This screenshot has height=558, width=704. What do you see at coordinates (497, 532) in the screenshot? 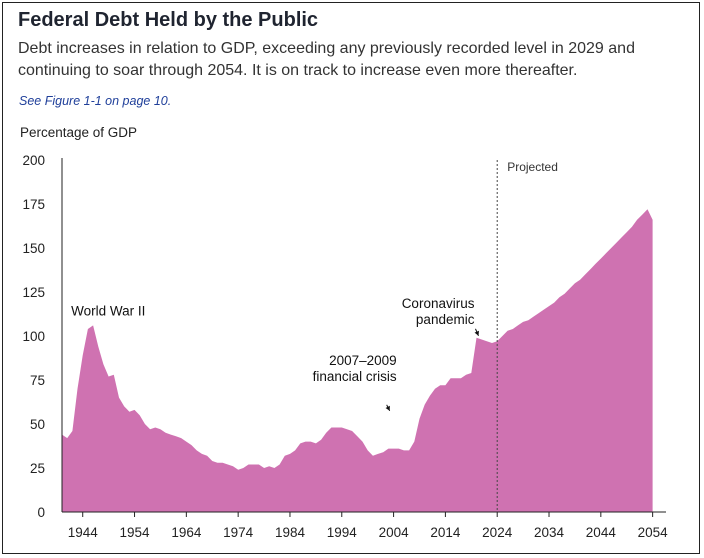
I see `x-tick-label: 2024` at bounding box center [497, 532].